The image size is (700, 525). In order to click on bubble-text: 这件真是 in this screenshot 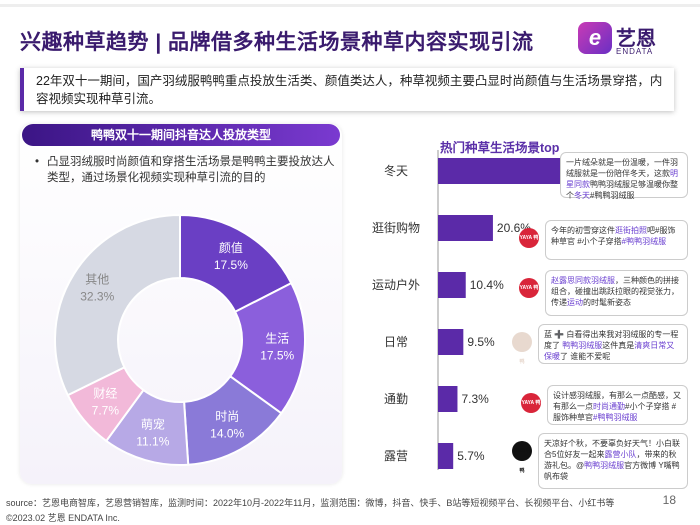, I will do `click(618, 345)`.